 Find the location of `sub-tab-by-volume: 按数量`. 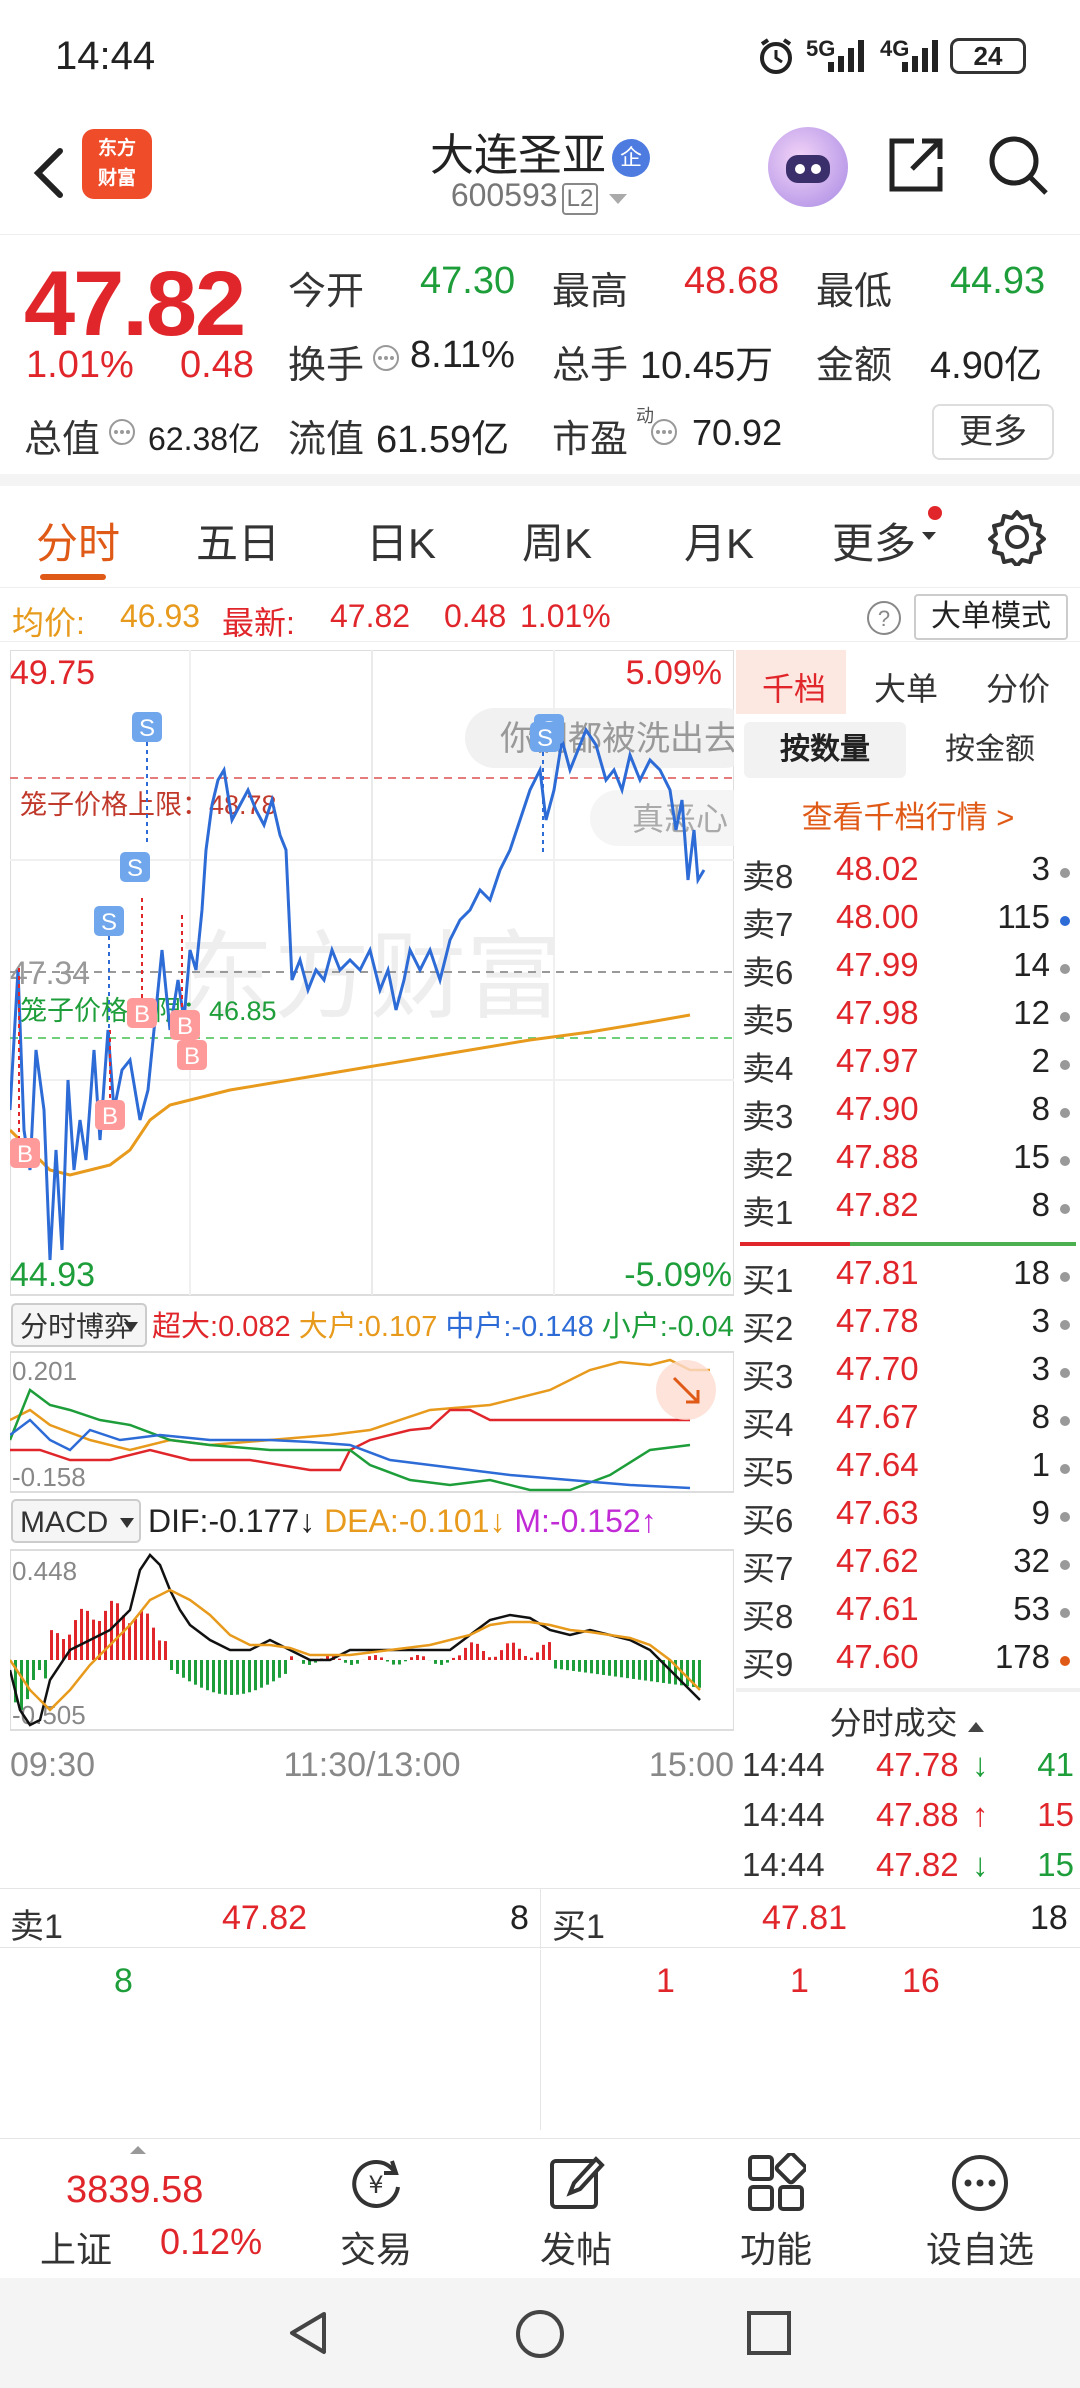

sub-tab-by-volume: 按数量 is located at coordinates (825, 750).